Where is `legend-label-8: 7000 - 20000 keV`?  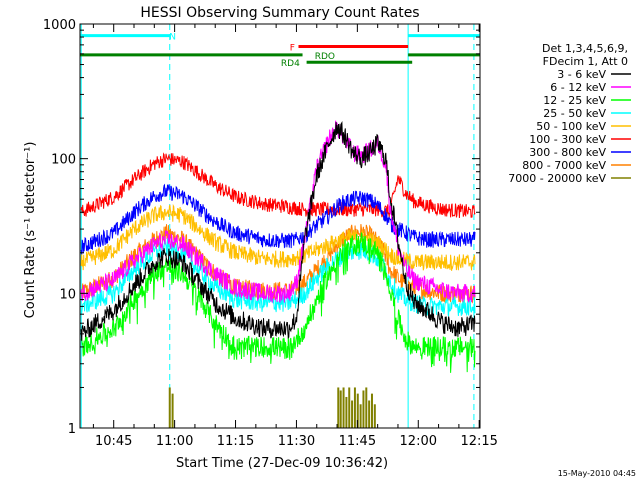 legend-label-8: 7000 - 20000 keV is located at coordinates (557, 178).